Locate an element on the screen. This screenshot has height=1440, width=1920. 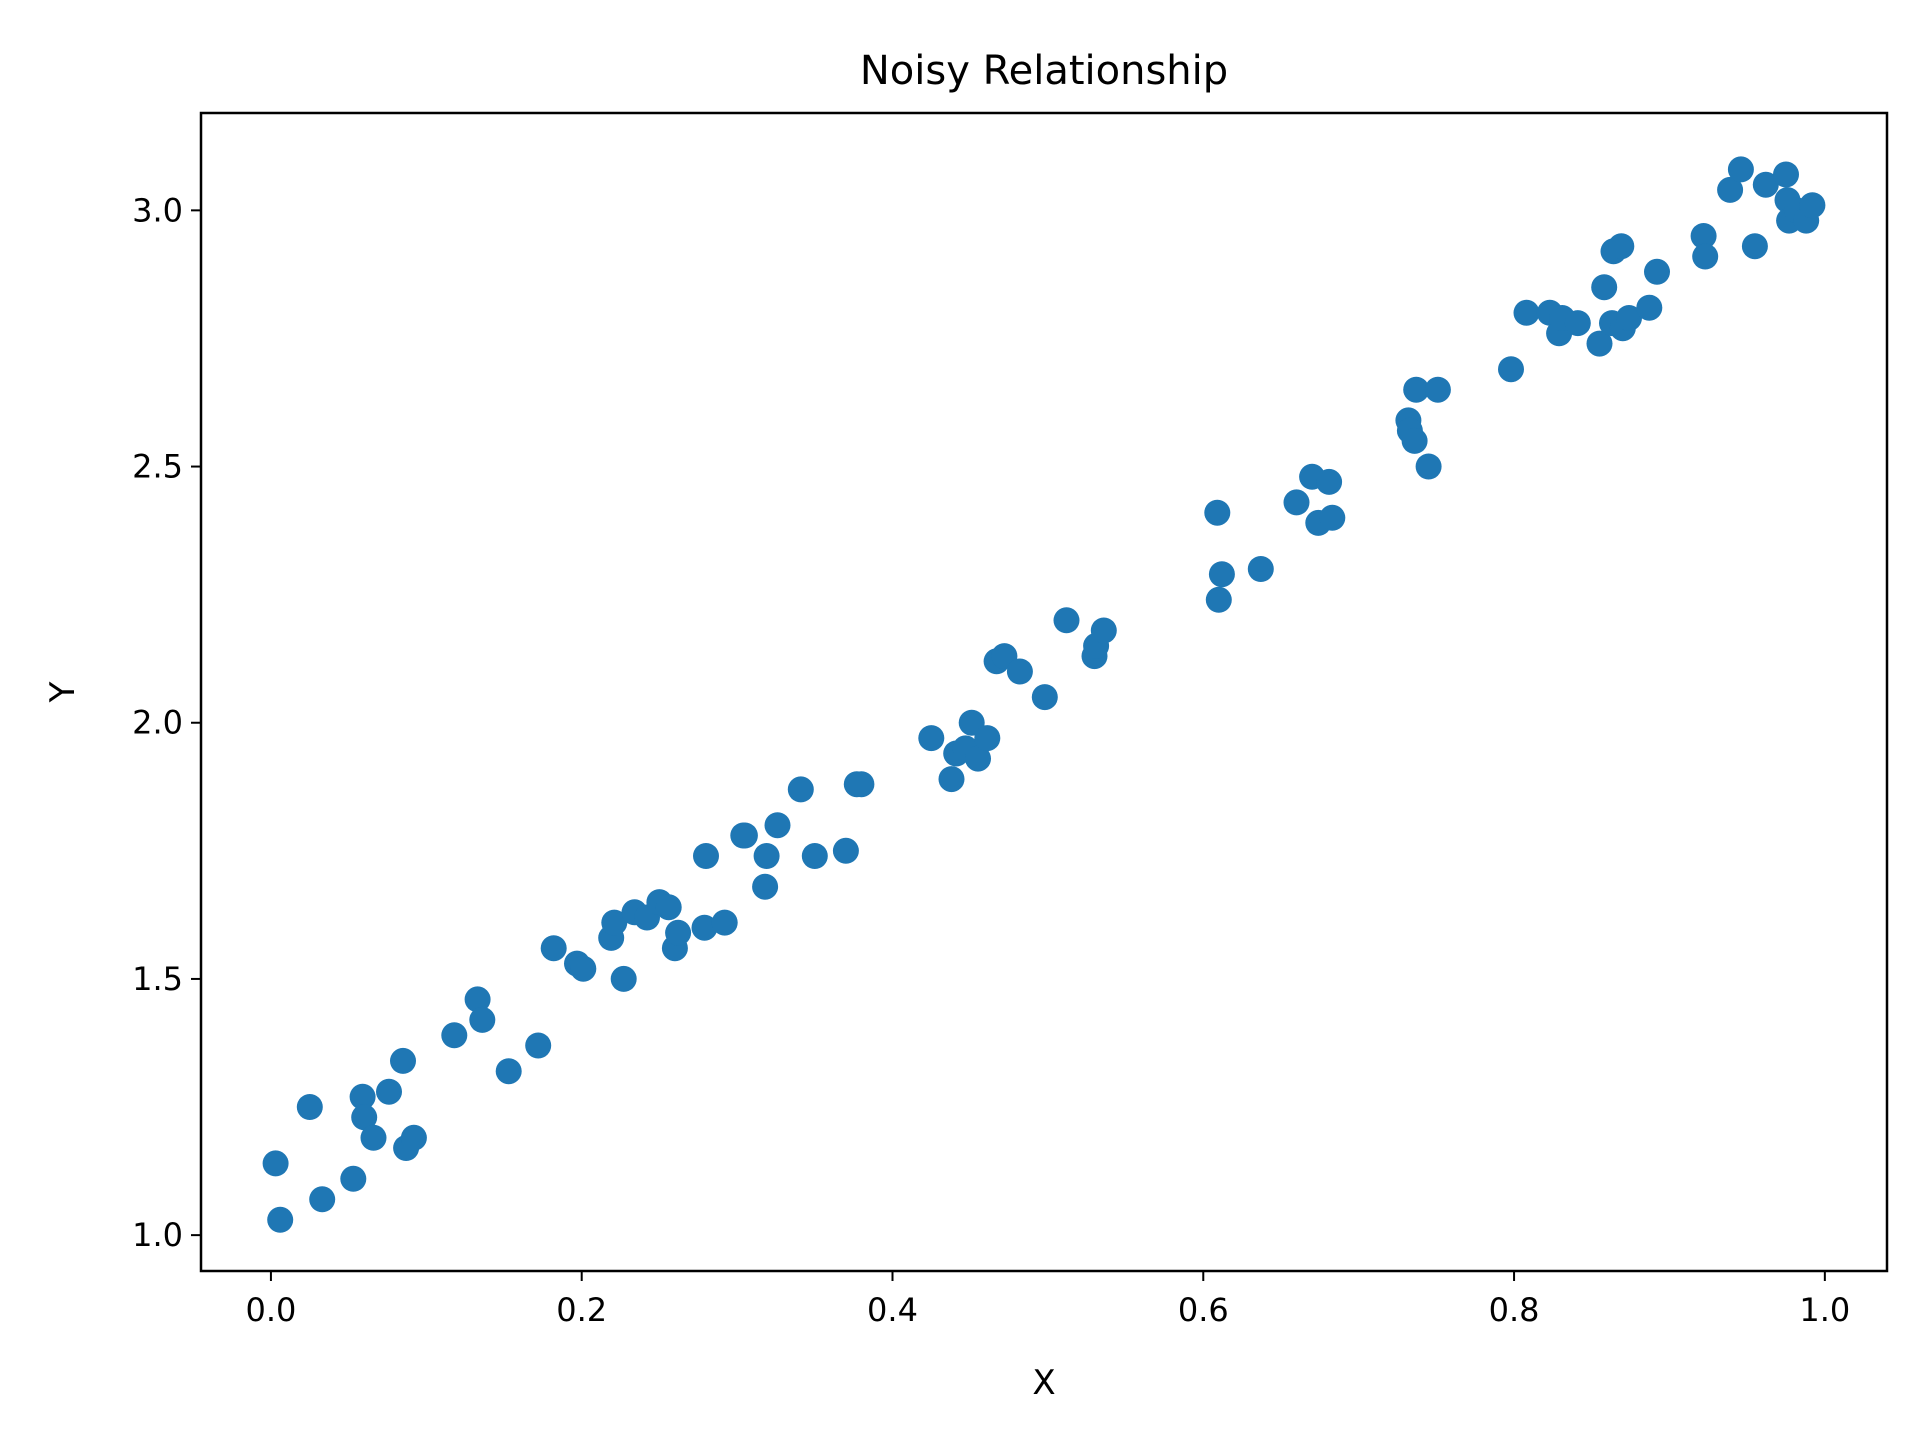
y-tick-label-2: 2.0 is located at coordinates (157, 723).